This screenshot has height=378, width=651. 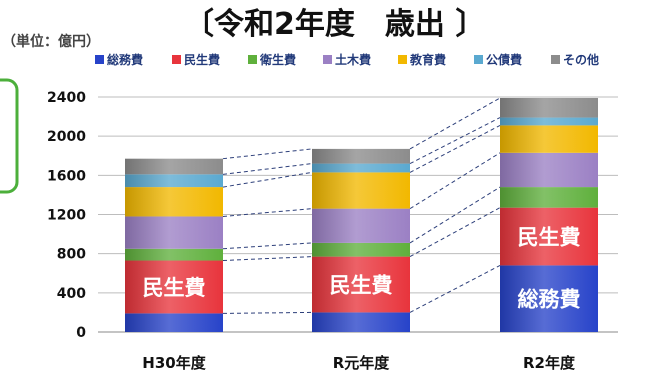 I want to click on segment-label: 総務費, so click(x=549, y=300).